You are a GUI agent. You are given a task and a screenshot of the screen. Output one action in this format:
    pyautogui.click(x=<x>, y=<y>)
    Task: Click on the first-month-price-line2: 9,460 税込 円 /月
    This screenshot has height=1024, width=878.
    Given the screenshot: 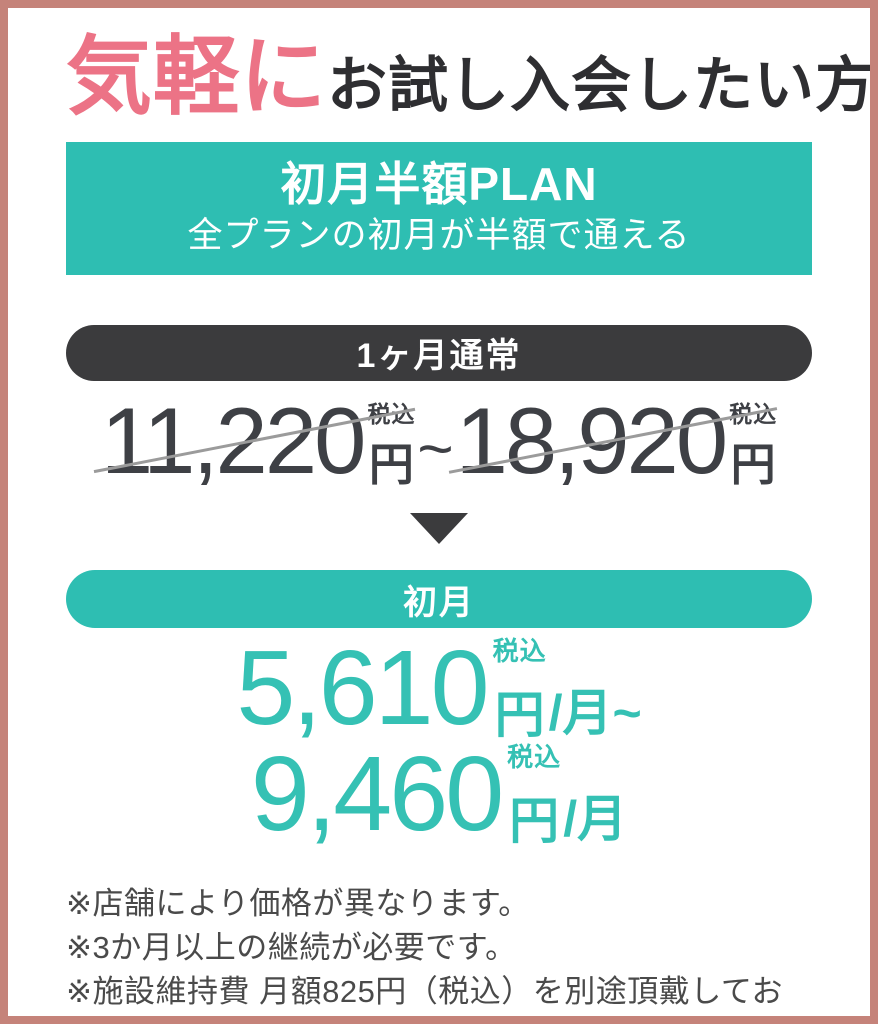 What is the action you would take?
    pyautogui.click(x=439, y=794)
    